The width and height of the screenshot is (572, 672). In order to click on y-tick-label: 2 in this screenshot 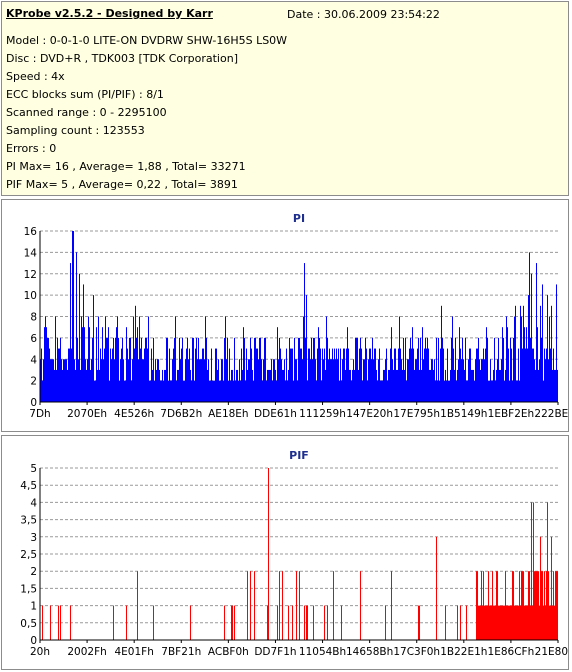, I will do `click(33, 382)`.